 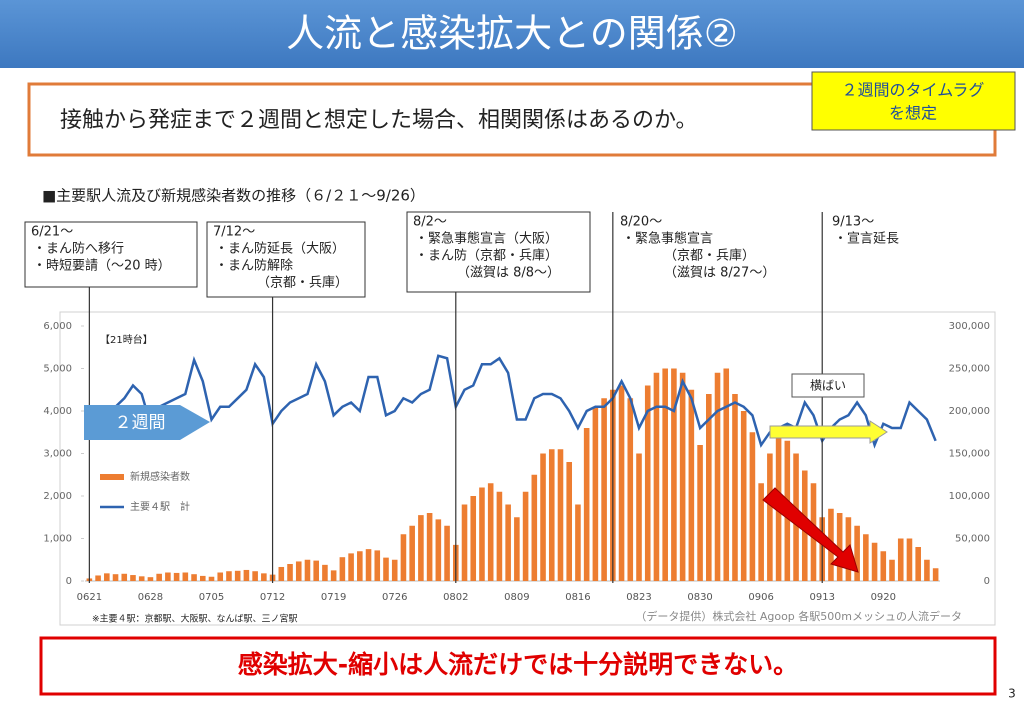 I want to click on x-tick-label: 0719, so click(x=333, y=597).